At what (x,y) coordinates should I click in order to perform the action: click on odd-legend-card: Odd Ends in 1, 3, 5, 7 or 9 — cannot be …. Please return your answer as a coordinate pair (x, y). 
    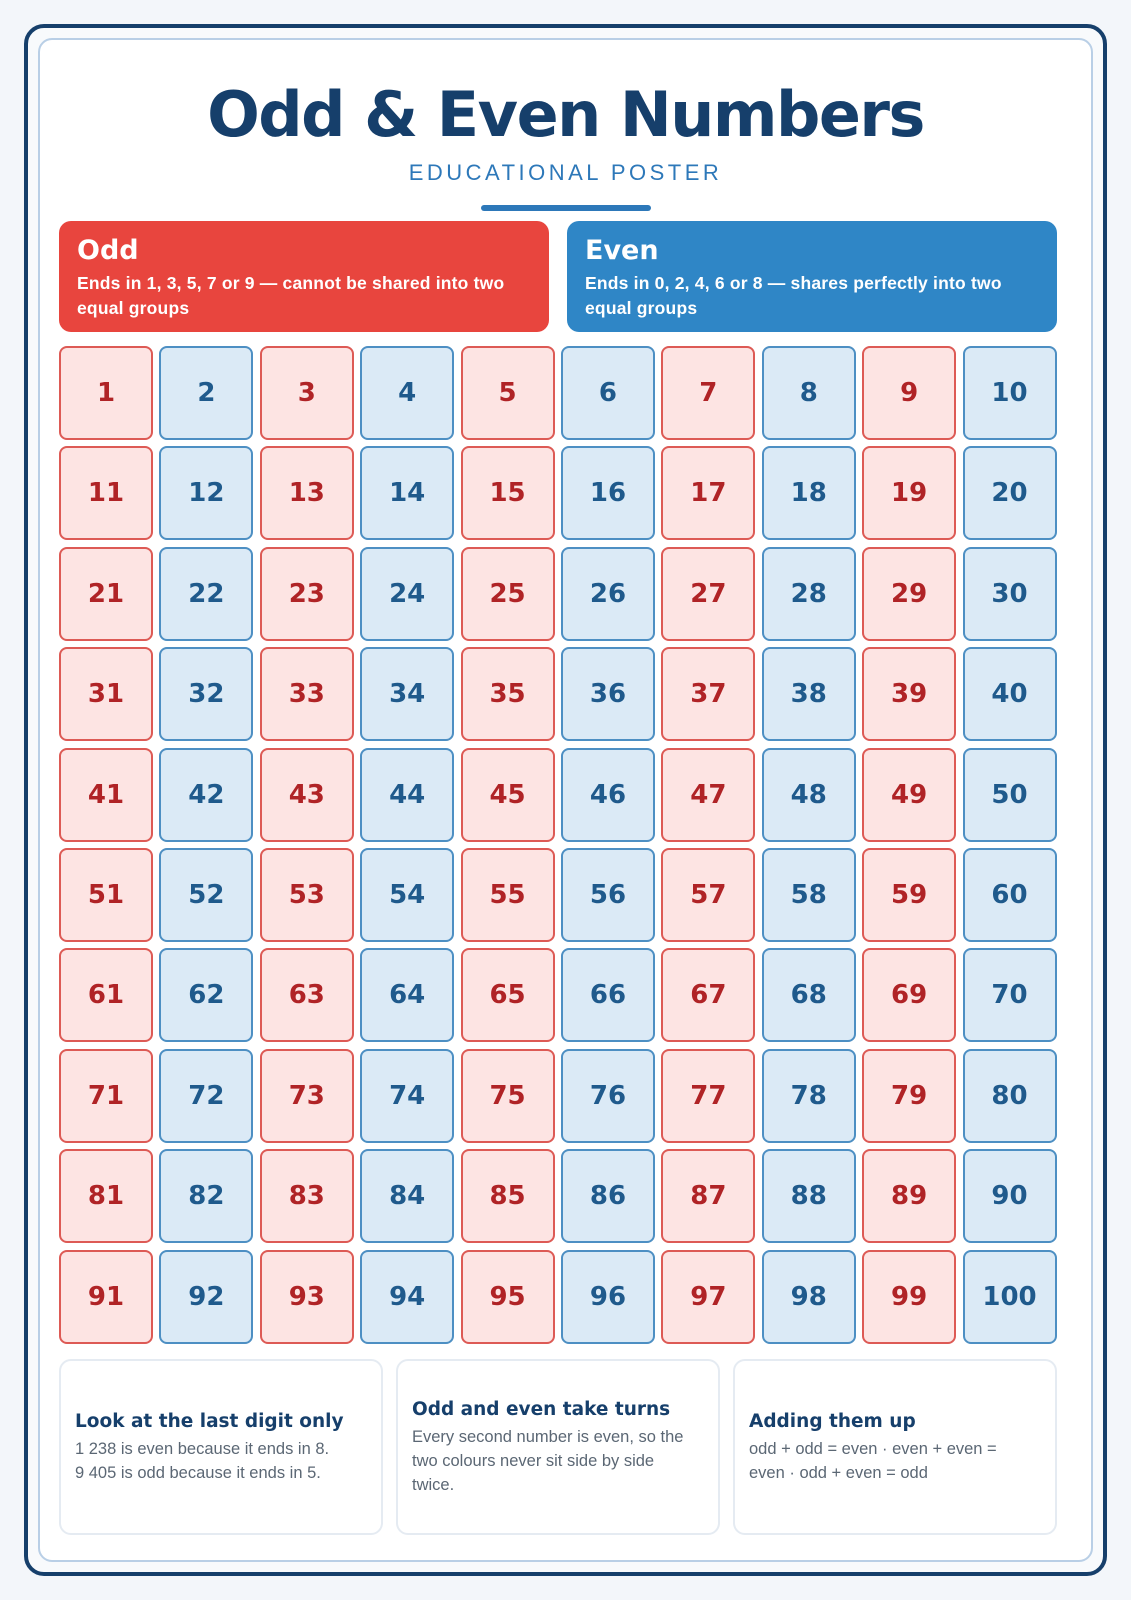
    Looking at the image, I should click on (304, 276).